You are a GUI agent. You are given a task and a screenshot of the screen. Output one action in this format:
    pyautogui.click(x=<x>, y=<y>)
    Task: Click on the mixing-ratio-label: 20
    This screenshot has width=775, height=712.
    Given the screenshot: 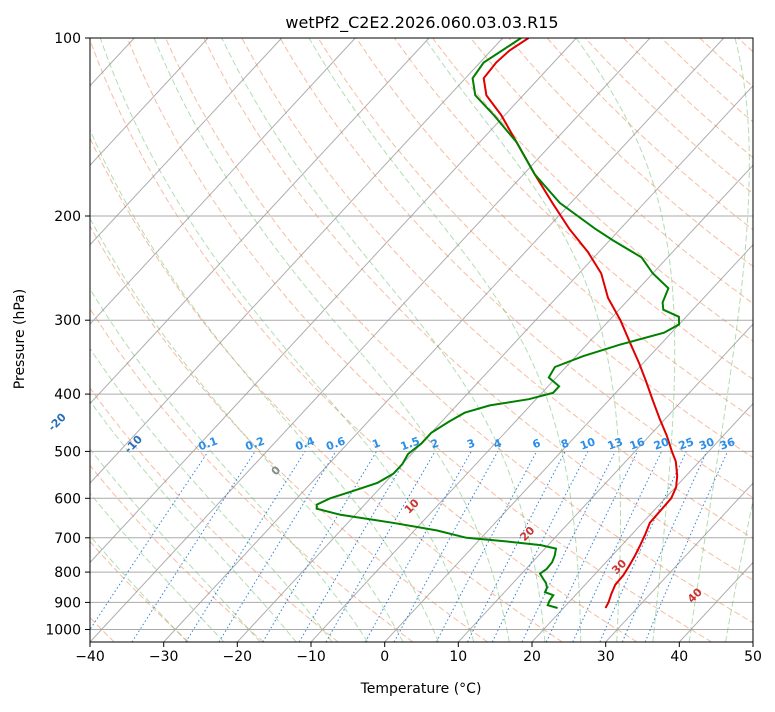 What is the action you would take?
    pyautogui.click(x=661, y=444)
    